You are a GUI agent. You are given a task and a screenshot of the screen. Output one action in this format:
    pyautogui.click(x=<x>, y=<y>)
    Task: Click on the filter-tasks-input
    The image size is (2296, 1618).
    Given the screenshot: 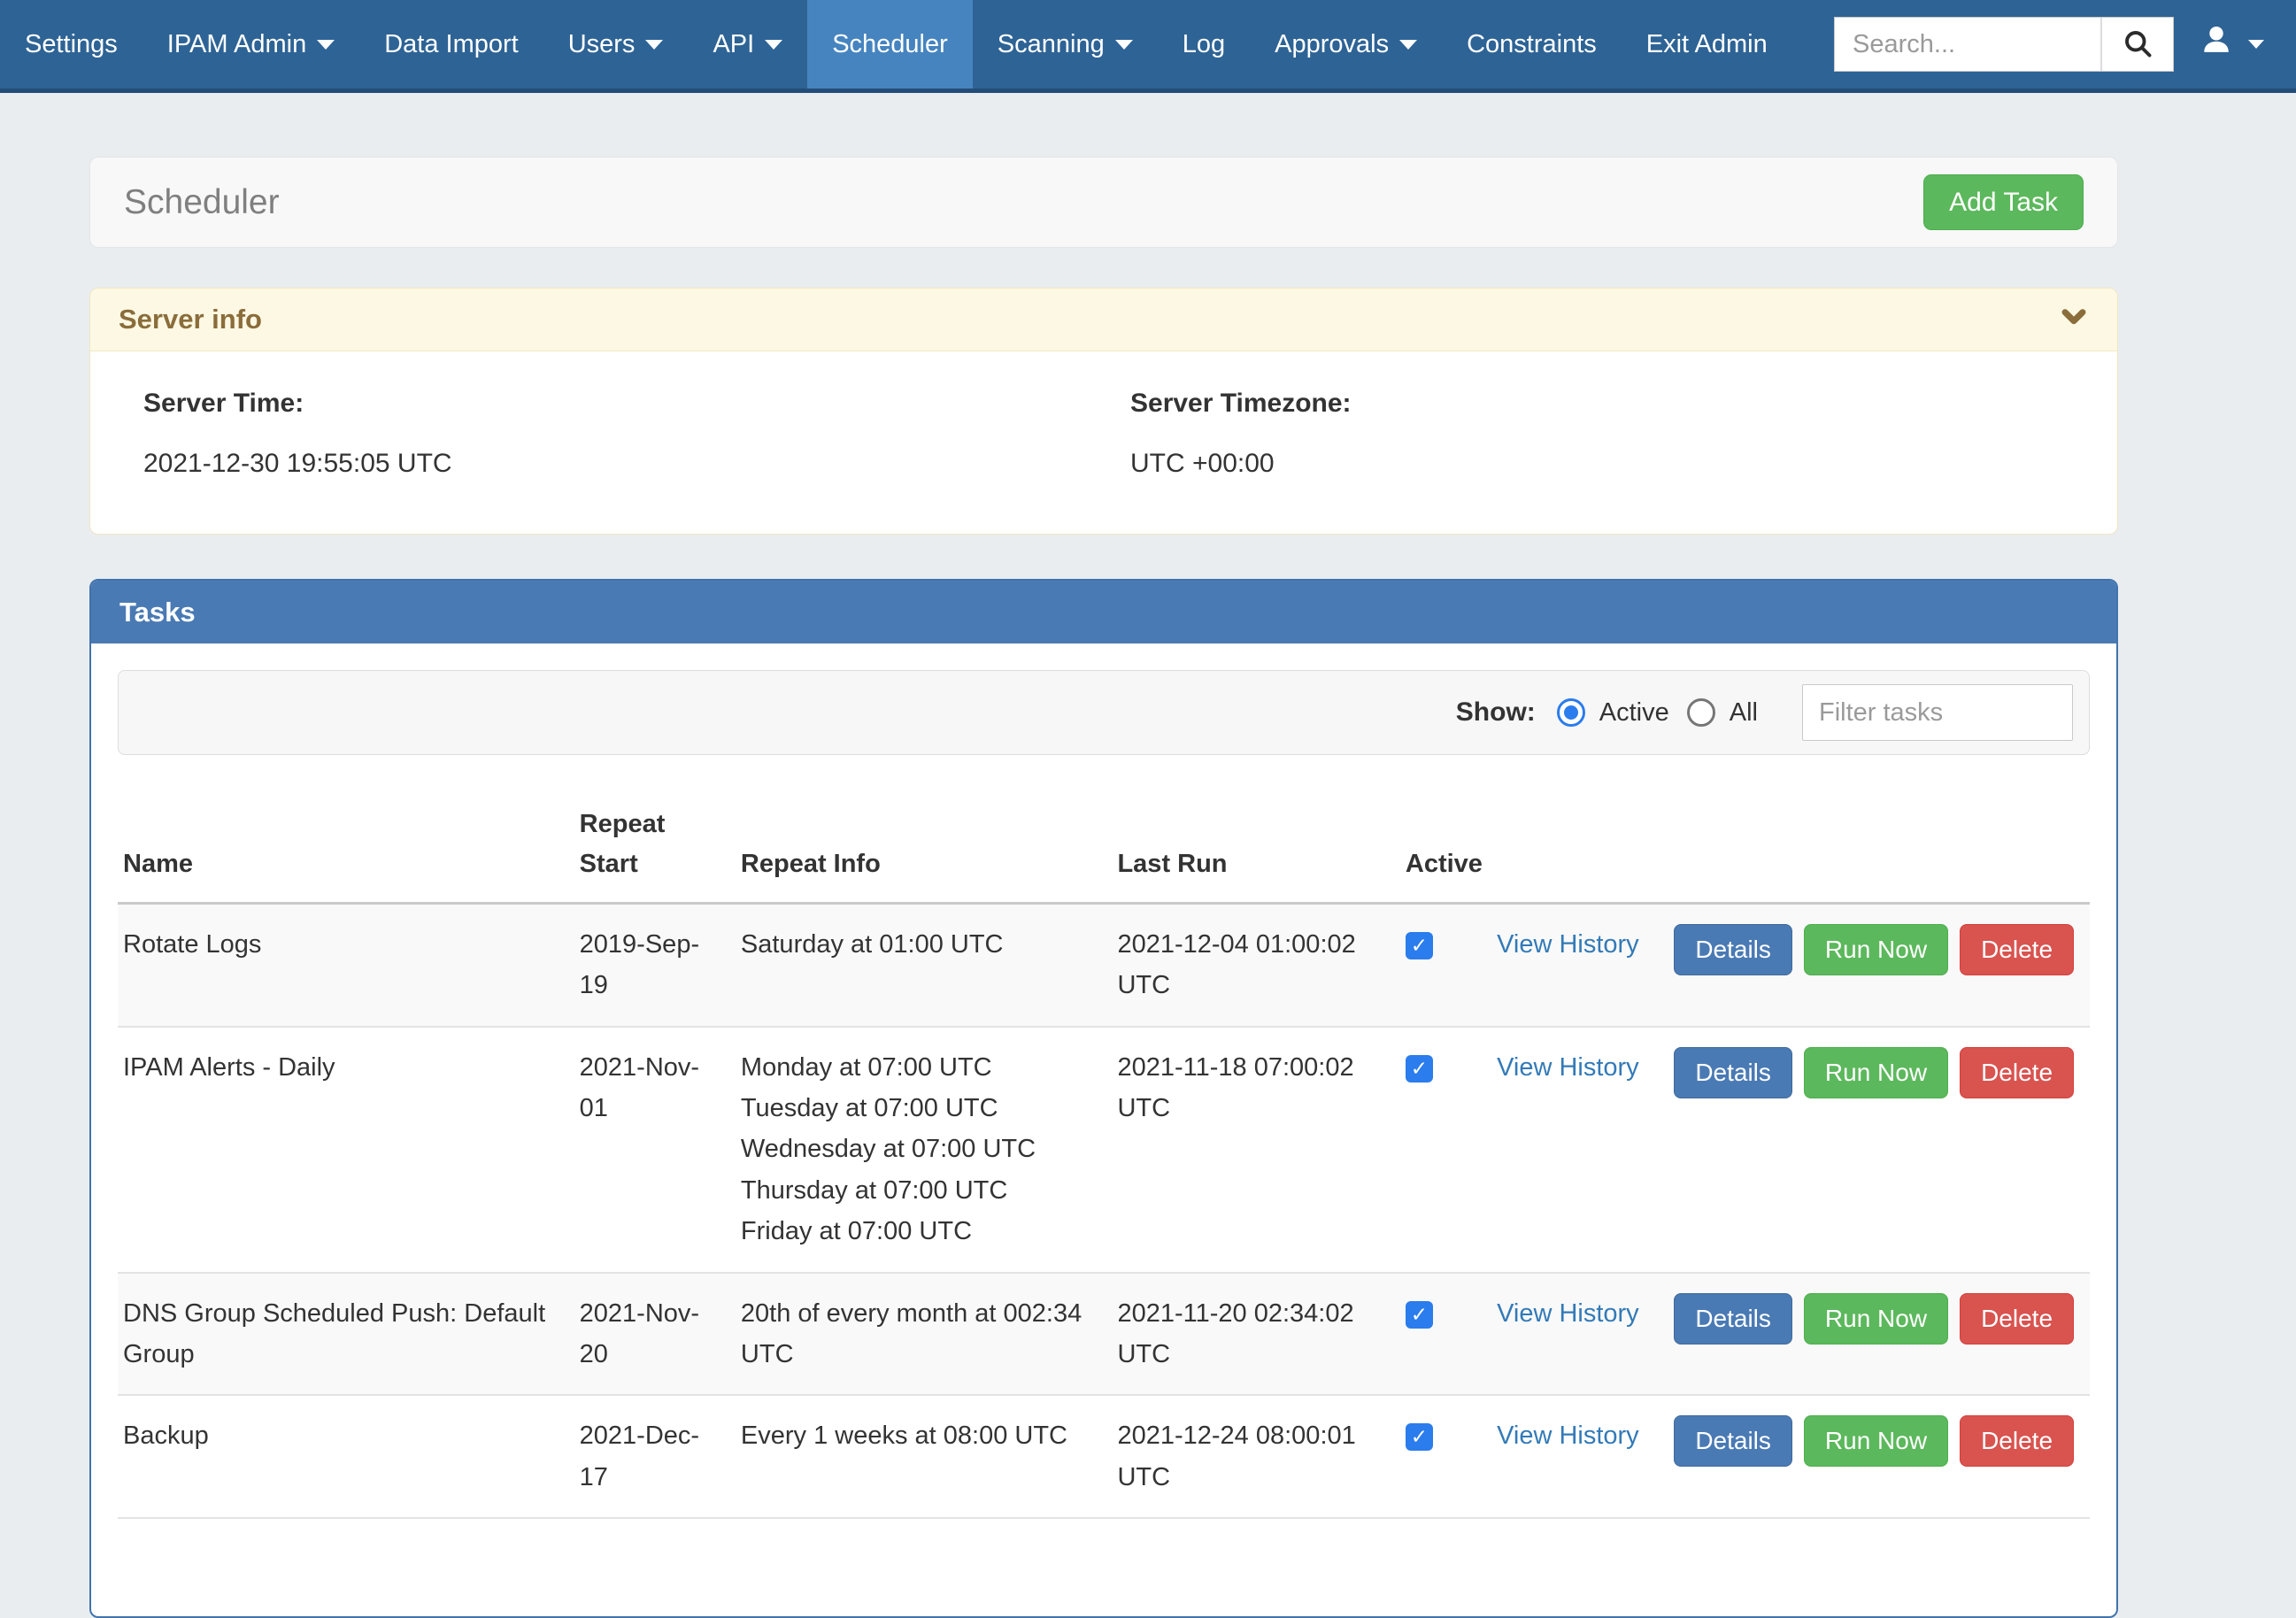 What is the action you would take?
    pyautogui.click(x=1937, y=712)
    